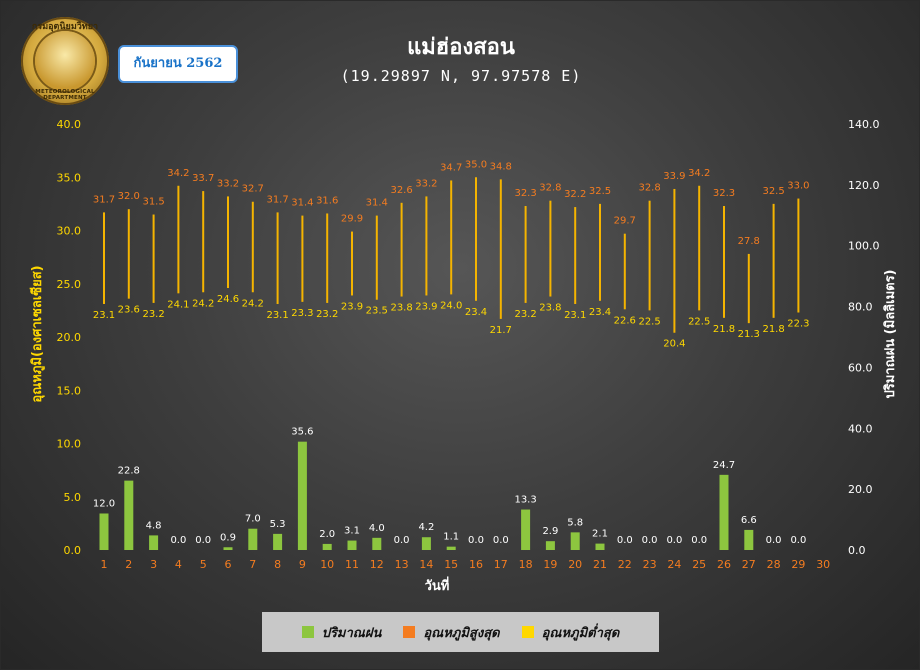  What do you see at coordinates (352, 531) in the screenshot?
I see `rain-value-label: 3.1` at bounding box center [352, 531].